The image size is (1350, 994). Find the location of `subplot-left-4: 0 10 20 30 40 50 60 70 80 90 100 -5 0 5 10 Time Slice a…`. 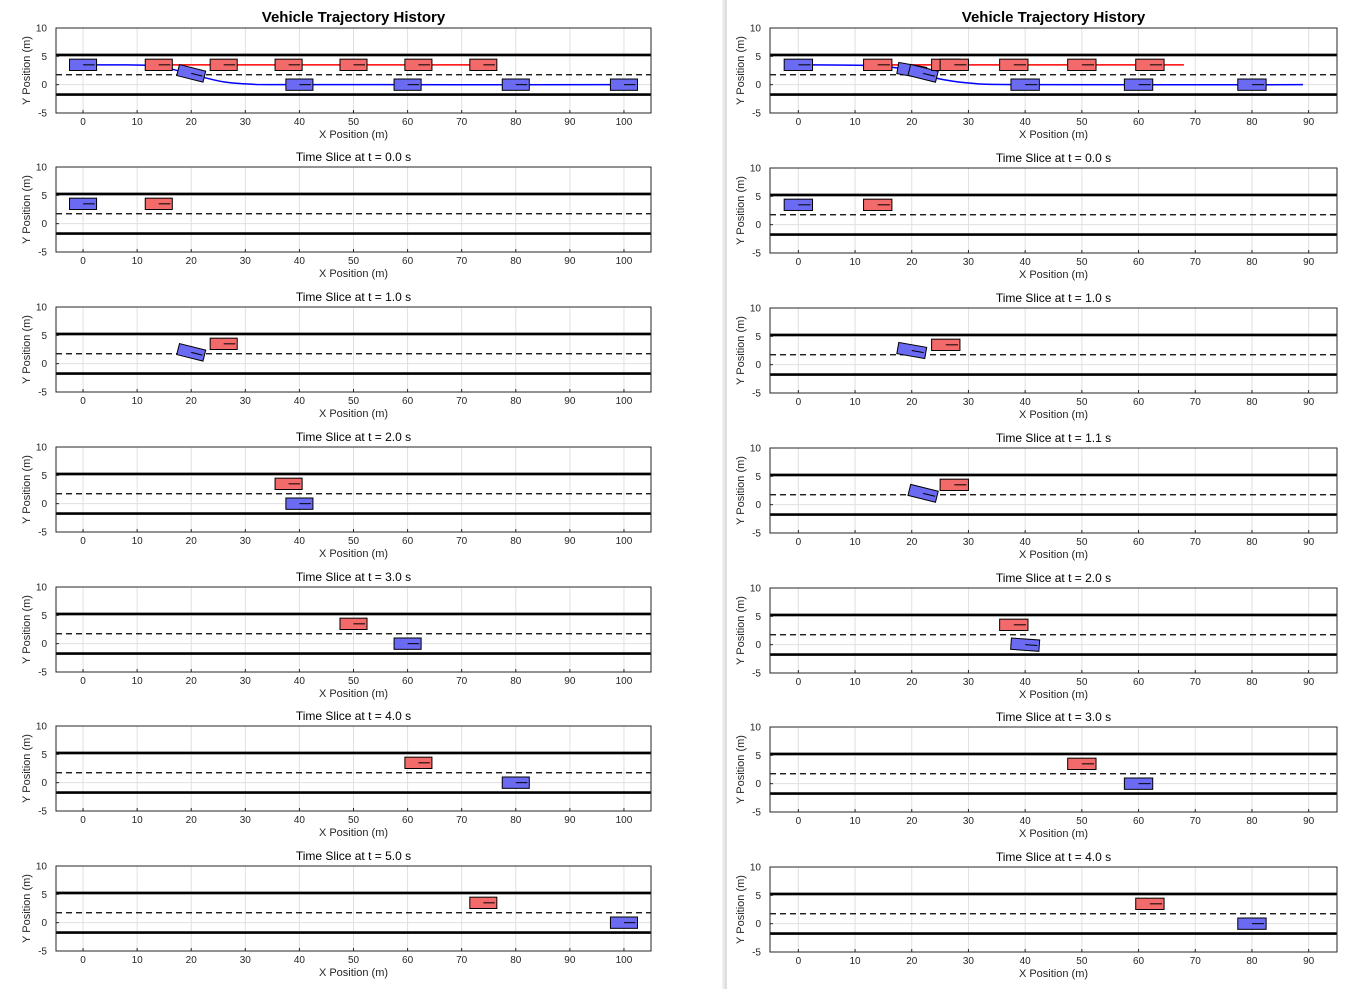

subplot-left-4: 0 10 20 30 40 50 60 70 80 90 100 -5 0 5 10 Time Slice a… is located at coordinates (336, 635).